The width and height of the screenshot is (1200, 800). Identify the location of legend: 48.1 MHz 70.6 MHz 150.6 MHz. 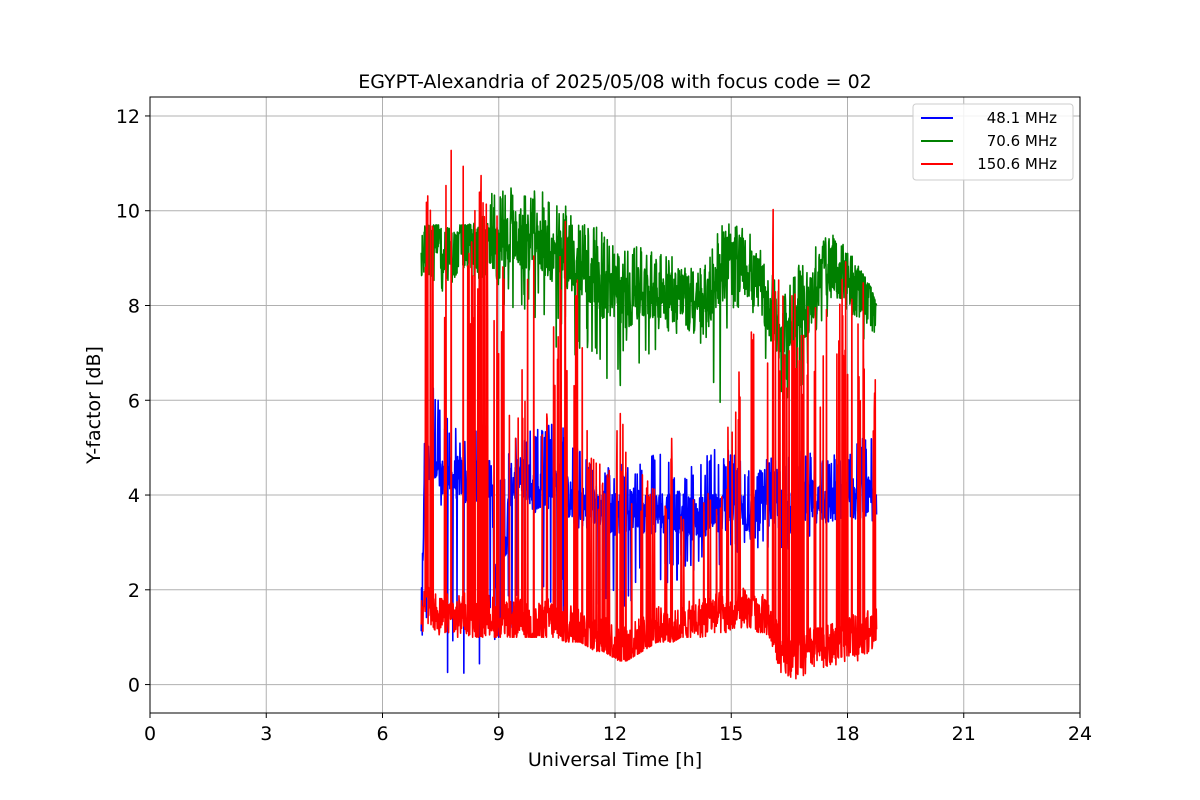
(993, 142).